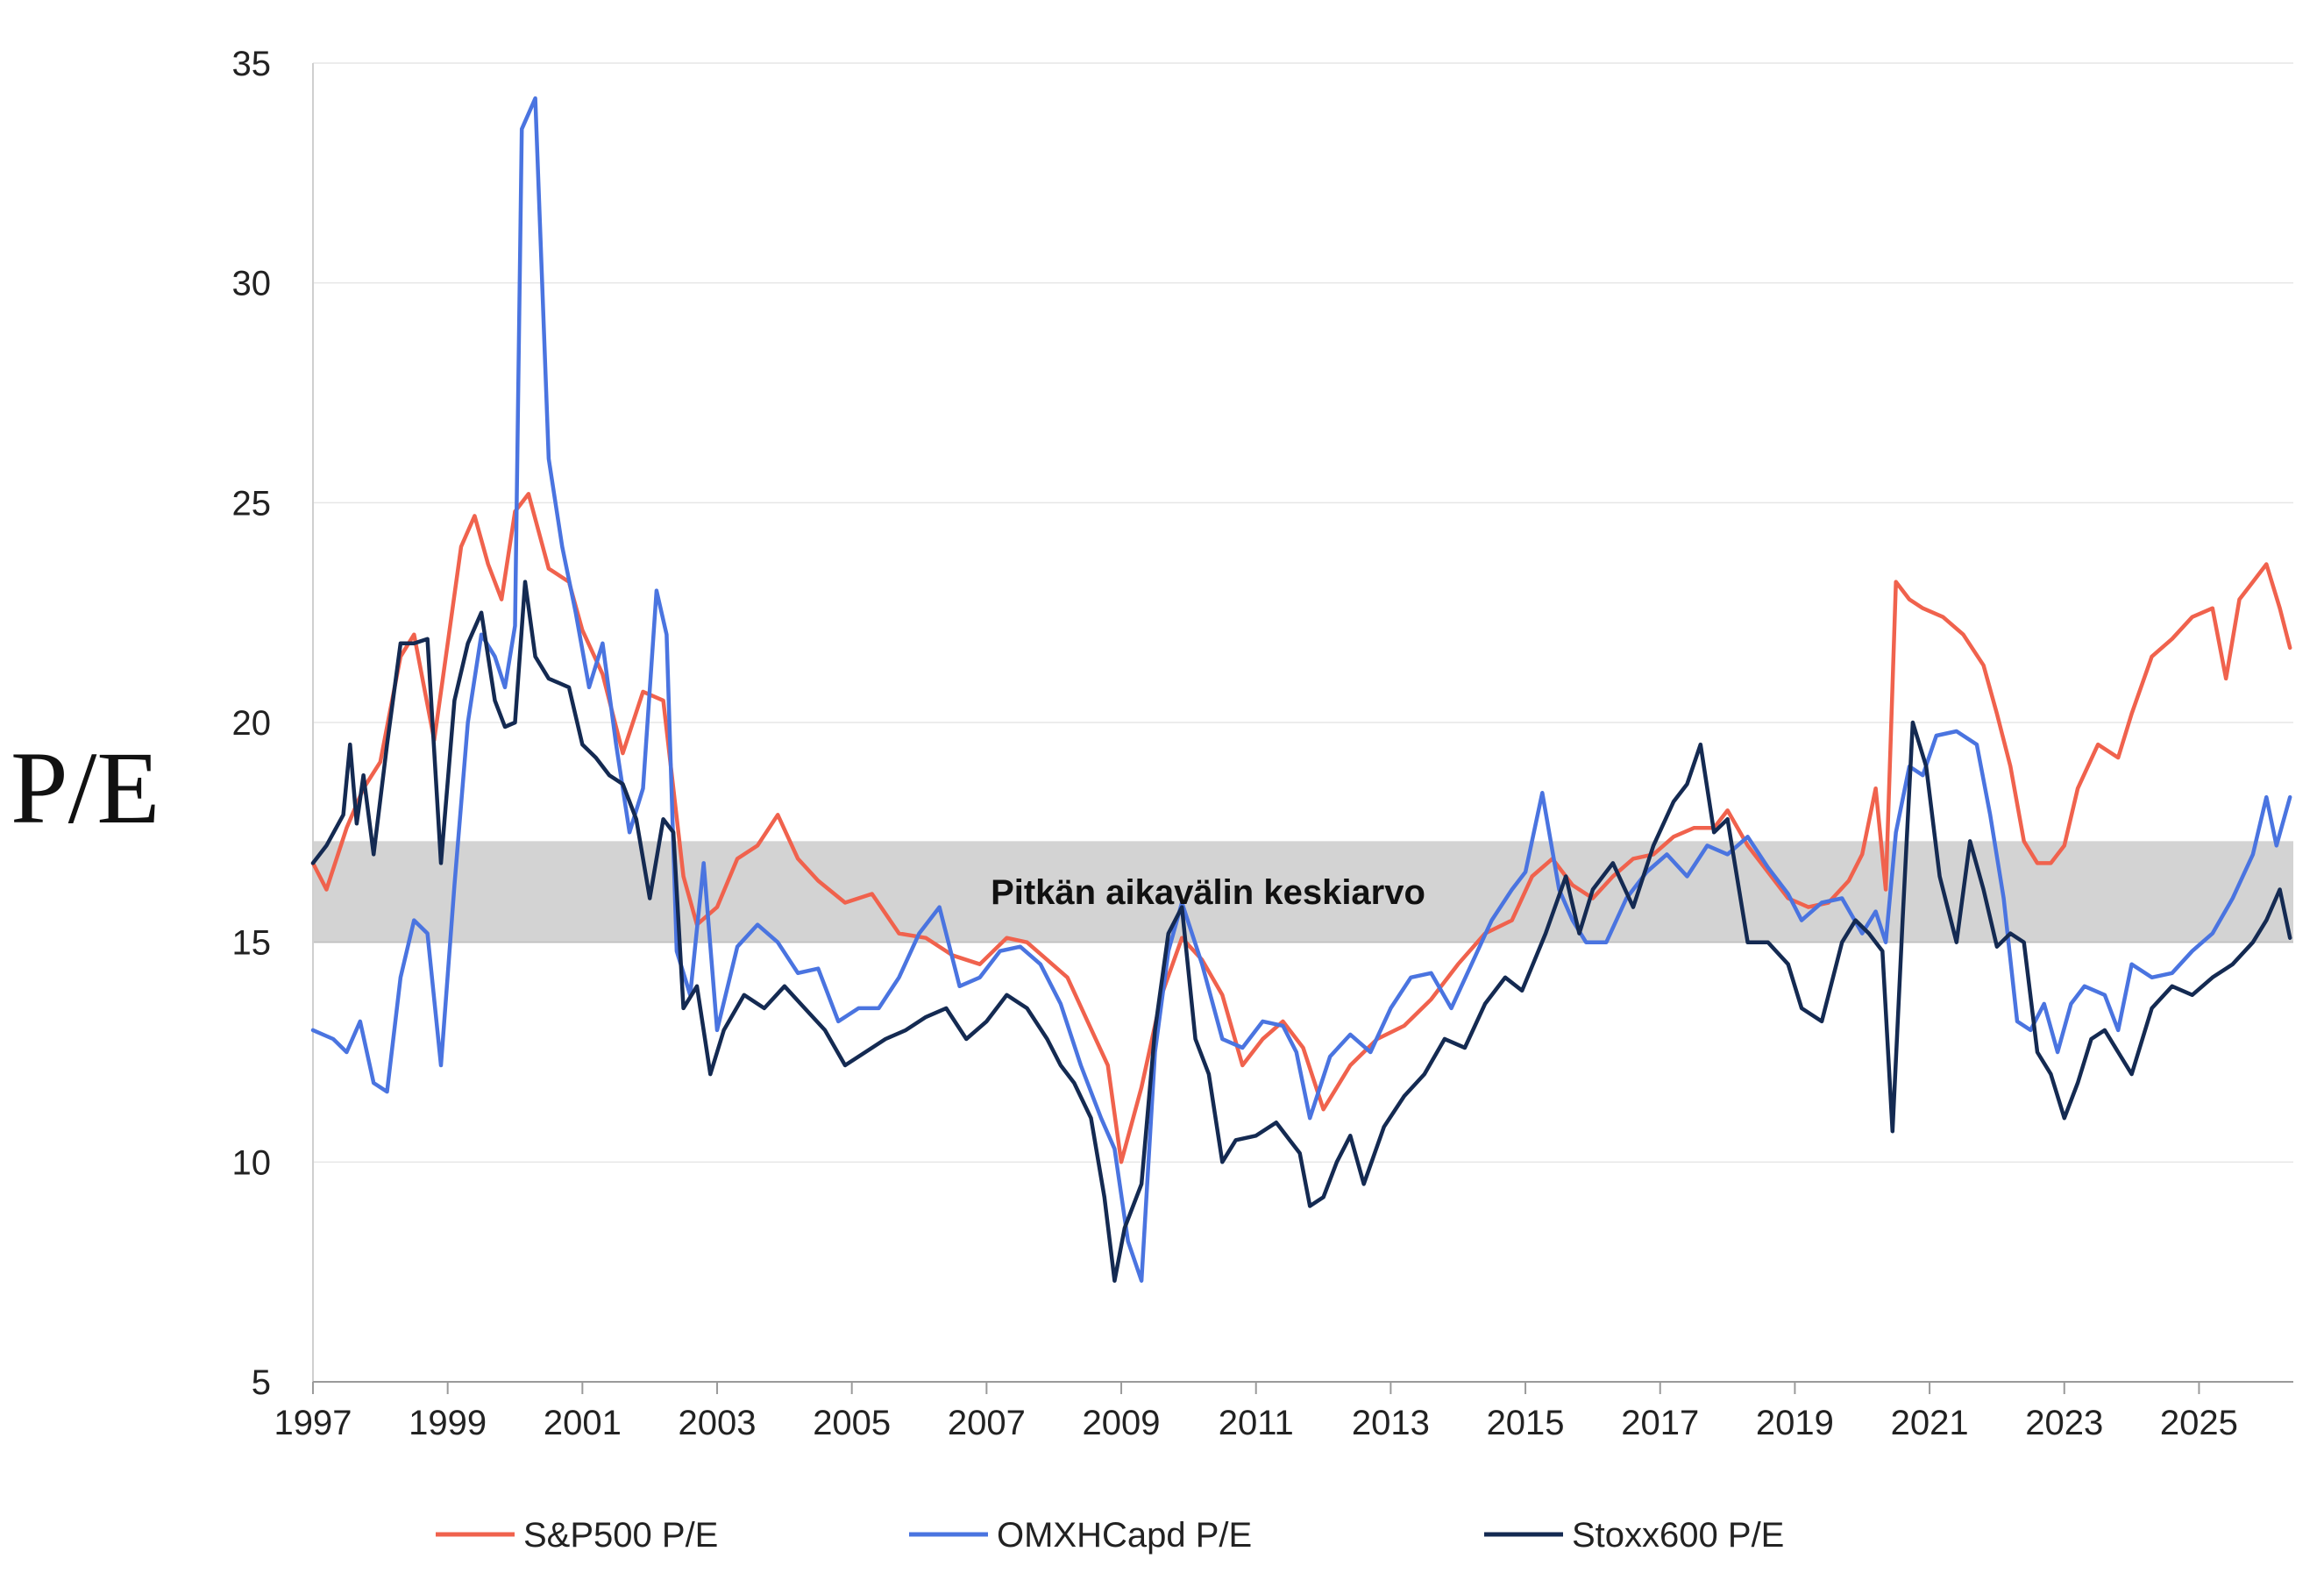 Image resolution: width=2324 pixels, height=1587 pixels. Describe the element at coordinates (252, 503) in the screenshot. I see `y-tick-label: 25` at that location.